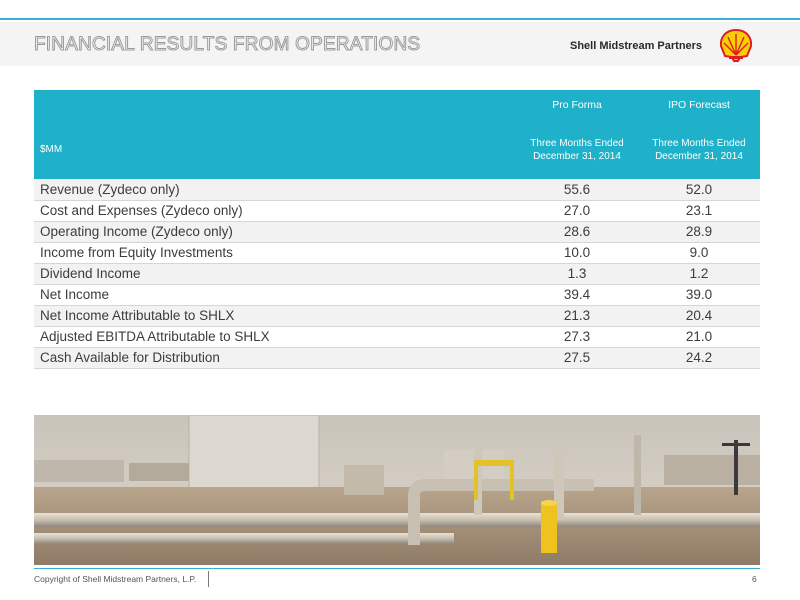 This screenshot has width=800, height=600. I want to click on page-number: 6, so click(754, 579).